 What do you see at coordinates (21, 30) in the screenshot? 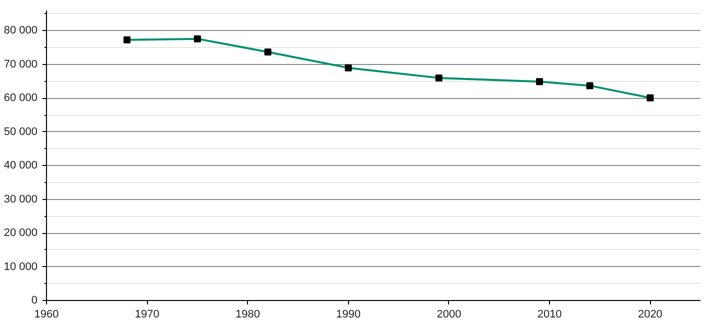
I see `y-tick-label: 80 000` at bounding box center [21, 30].